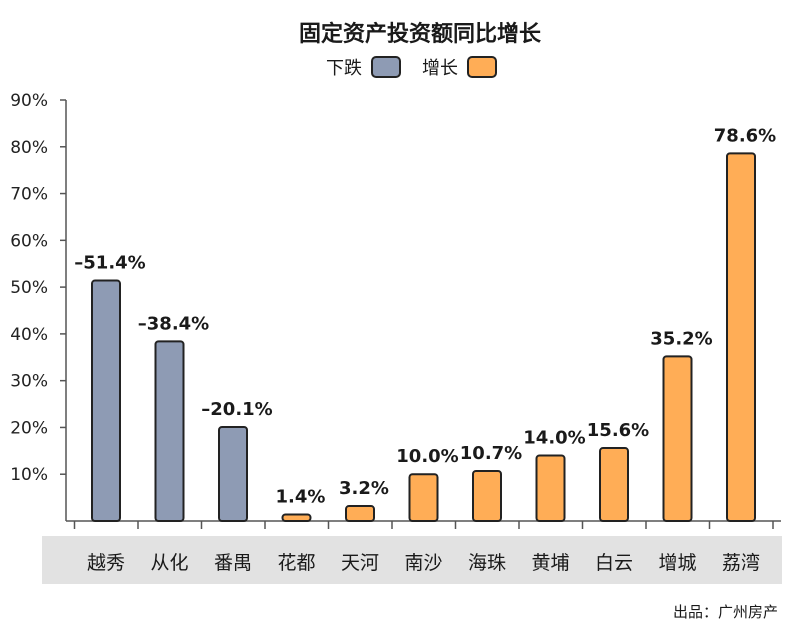  Describe the element at coordinates (440, 68) in the screenshot. I see `legend-label-growth: 增长` at that location.